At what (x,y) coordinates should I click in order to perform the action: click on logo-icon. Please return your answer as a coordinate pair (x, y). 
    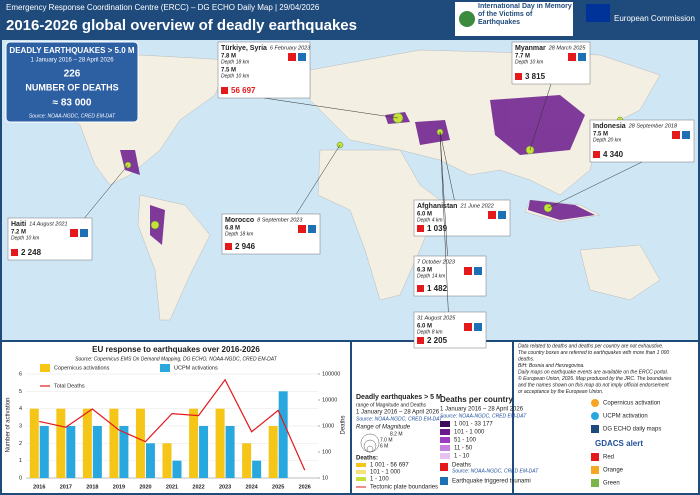
    Looking at the image, I should click on (467, 19).